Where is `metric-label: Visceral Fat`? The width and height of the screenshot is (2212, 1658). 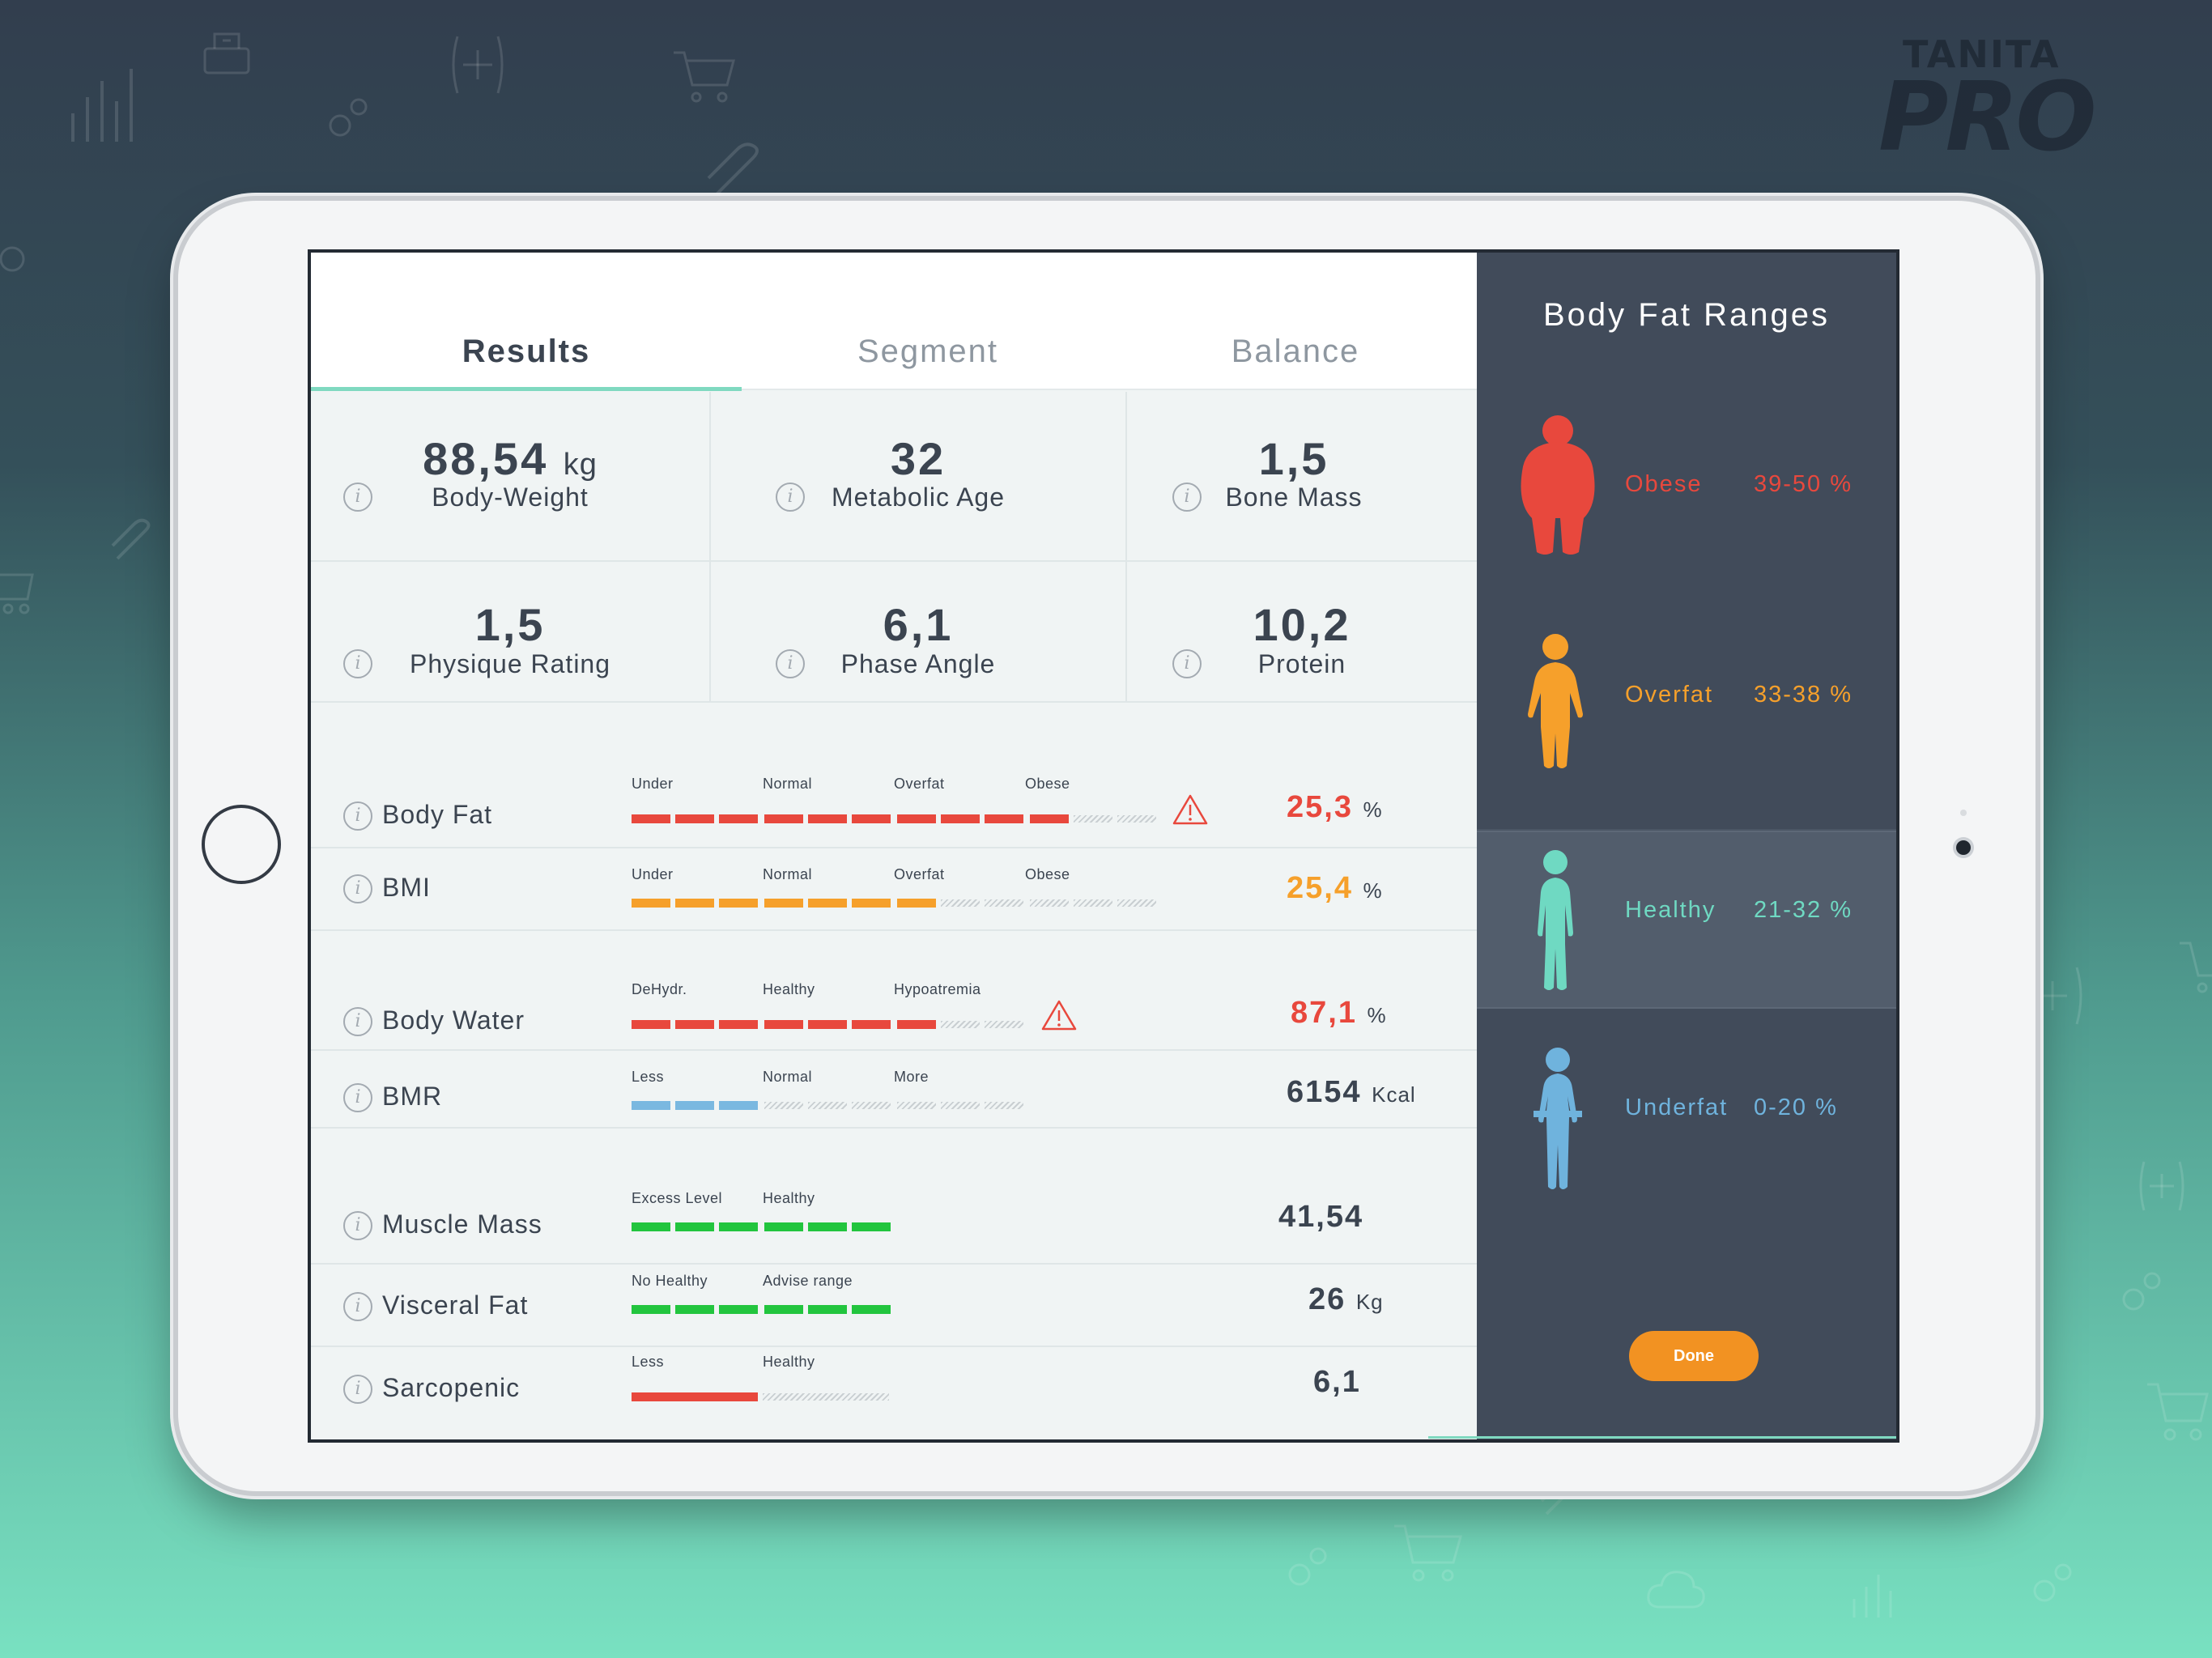 metric-label: Visceral Fat is located at coordinates (455, 1305).